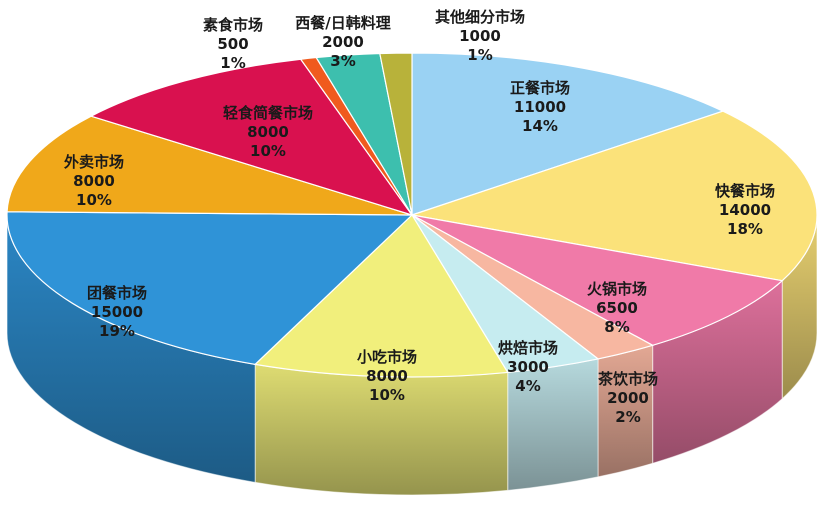 The height and width of the screenshot is (514, 822). I want to click on slice-label-value-4: 2000, so click(628, 398).